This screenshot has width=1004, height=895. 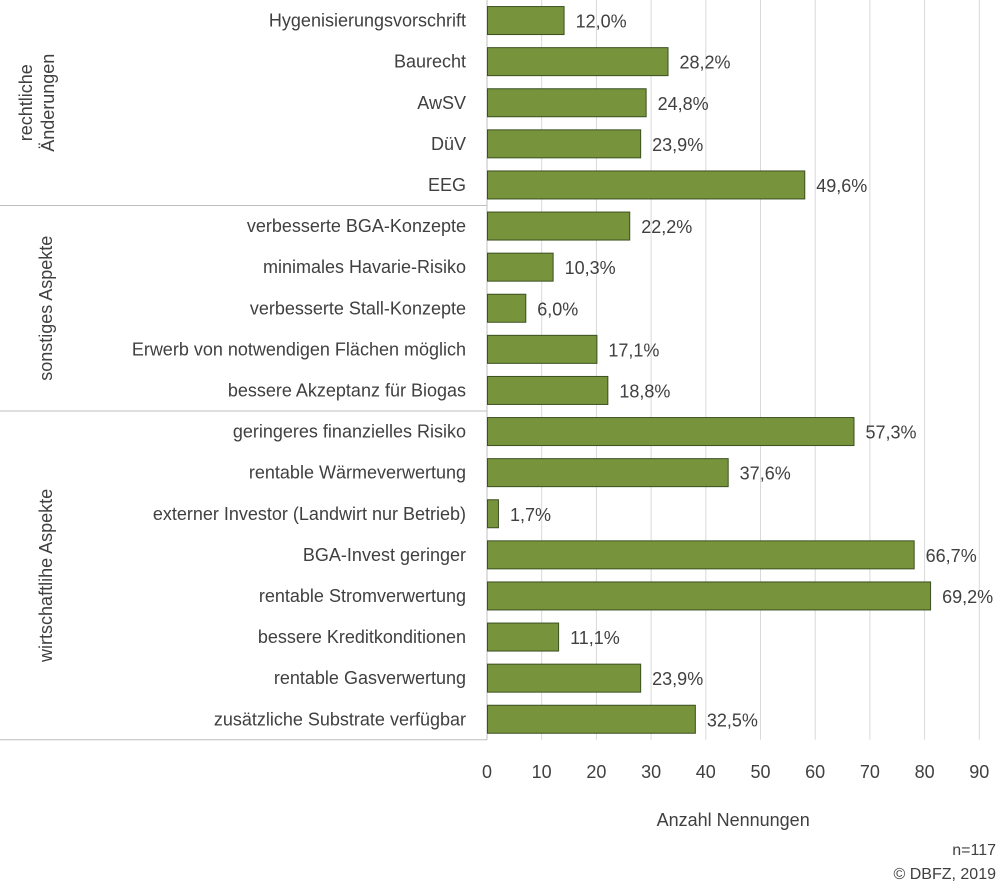 What do you see at coordinates (945, 874) in the screenshot?
I see `copyright-note: © DBFZ, 2019` at bounding box center [945, 874].